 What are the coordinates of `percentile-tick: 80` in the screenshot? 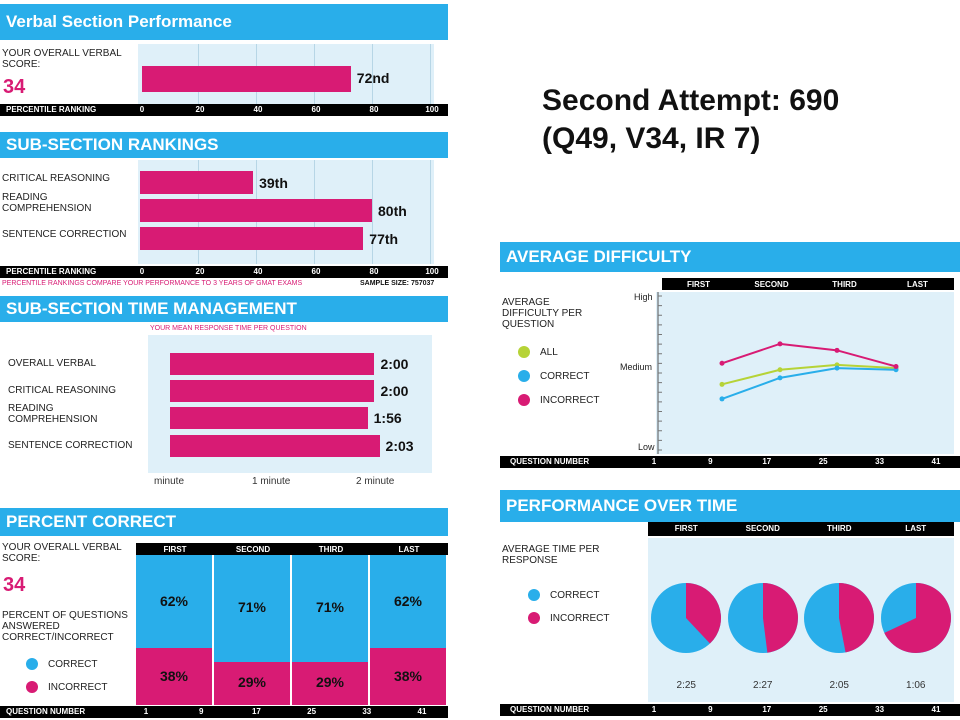 It's located at (374, 271).